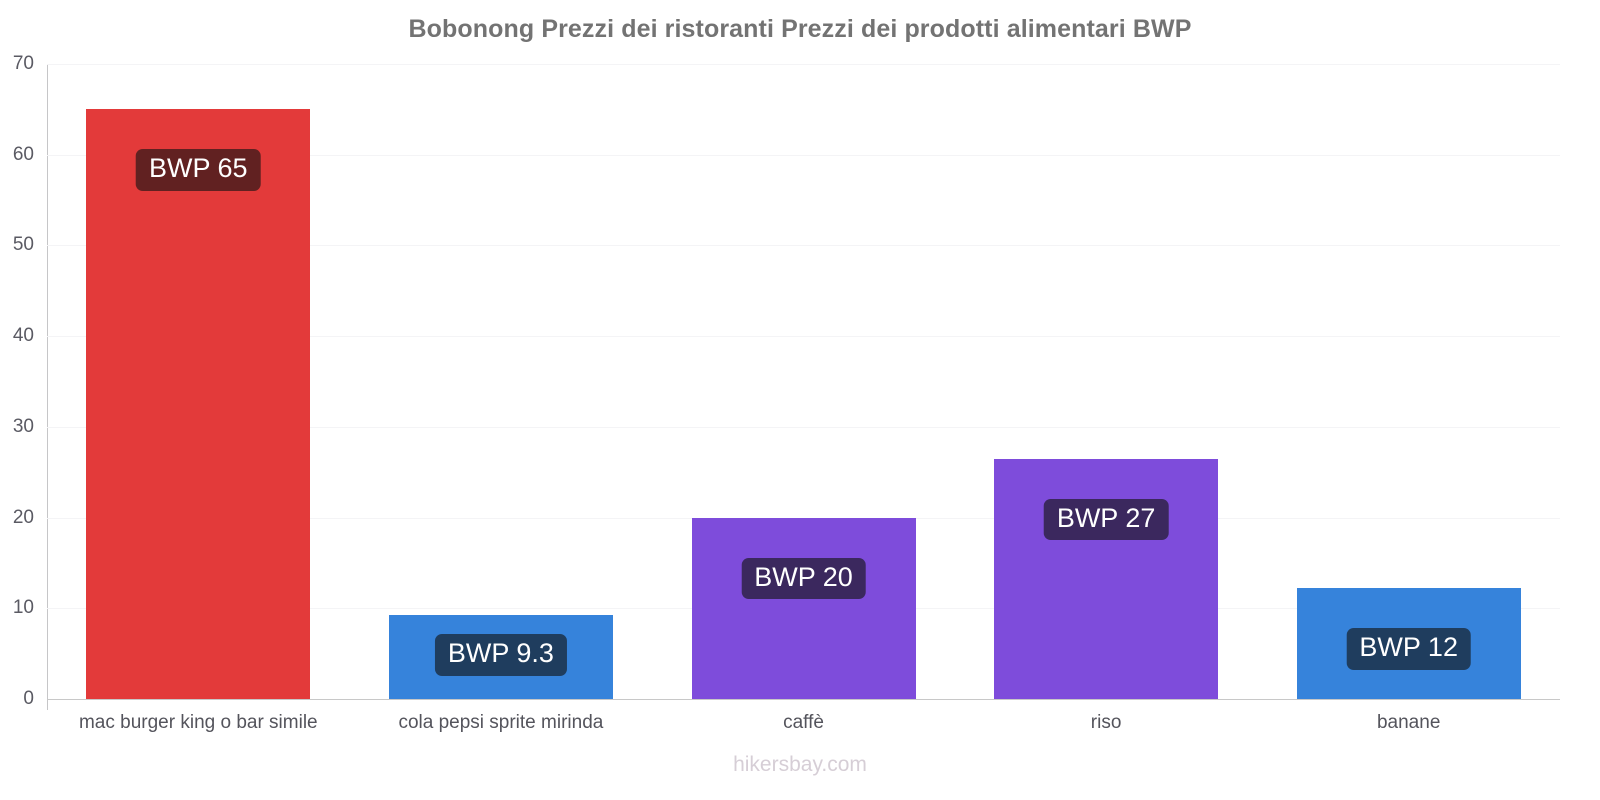 The width and height of the screenshot is (1600, 800). I want to click on bar-value-label: BWP 20, so click(803, 578).